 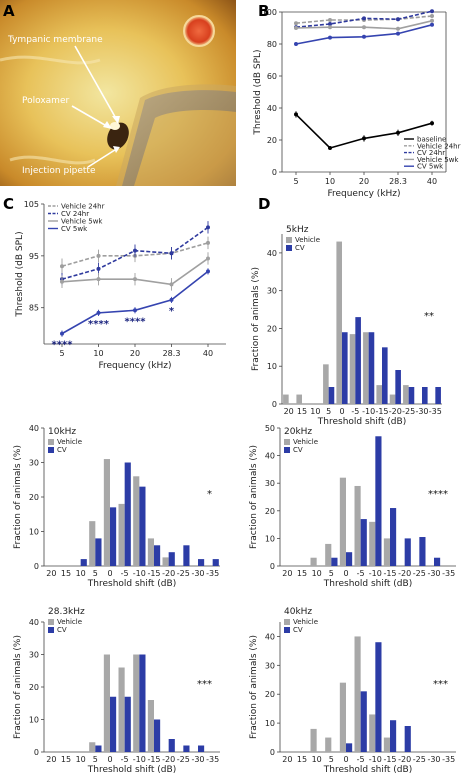 I want to click on legend-label: CV, so click(x=62, y=630).